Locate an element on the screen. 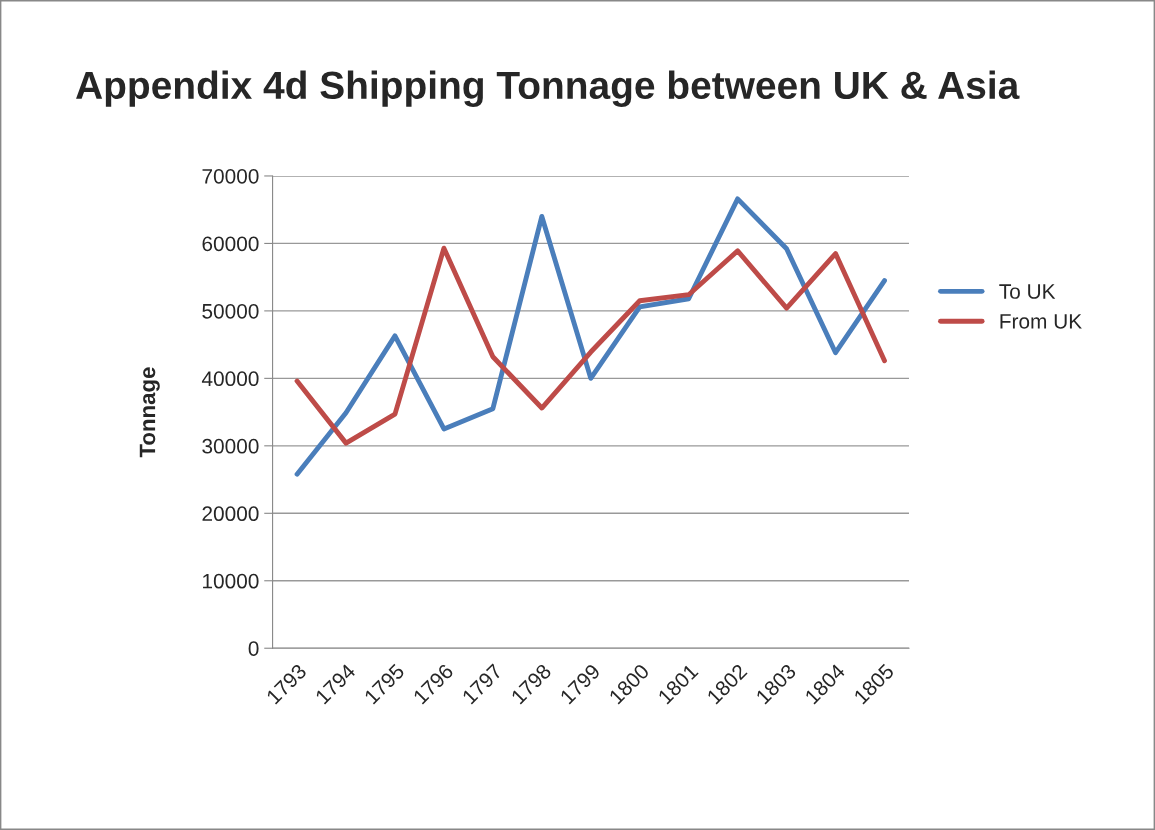 Image resolution: width=1155 pixels, height=830 pixels. y-tick-label: 10000 is located at coordinates (231, 581).